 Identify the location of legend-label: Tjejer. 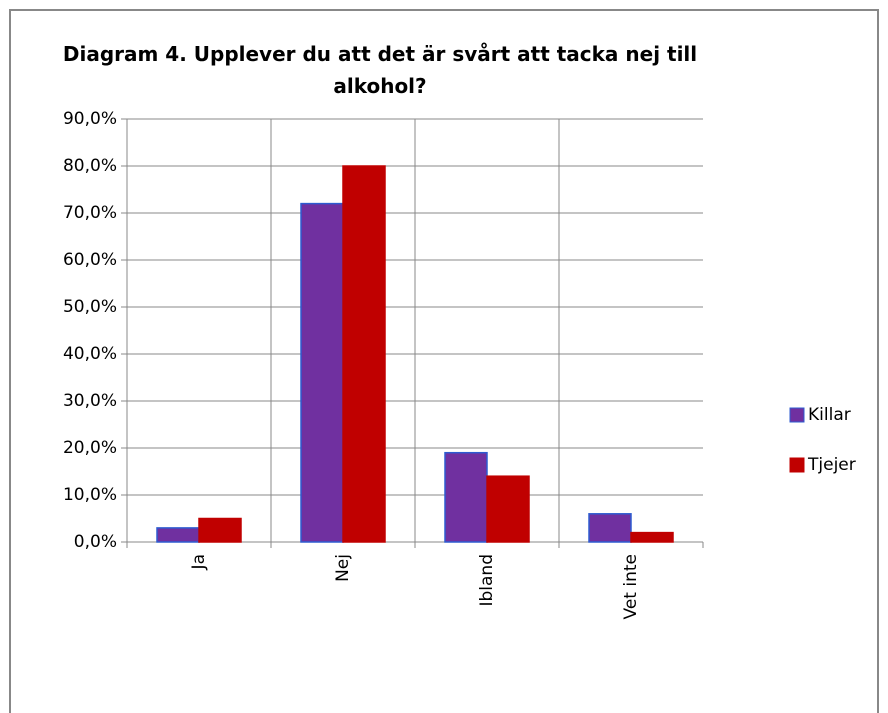
(831, 465).